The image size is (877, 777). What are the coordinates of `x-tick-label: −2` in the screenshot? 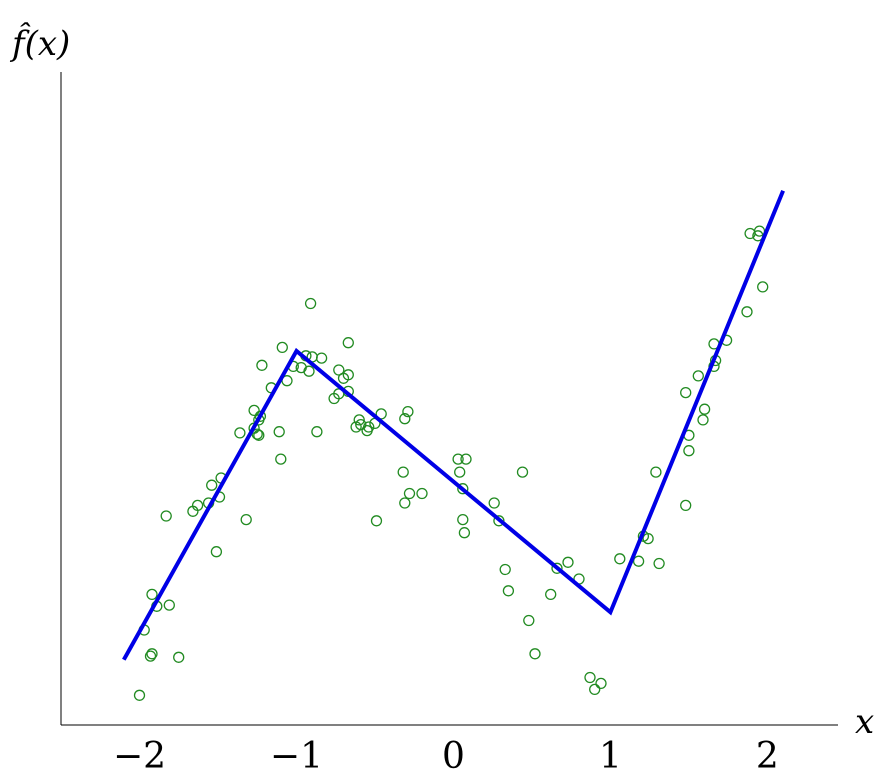 It's located at (139, 756).